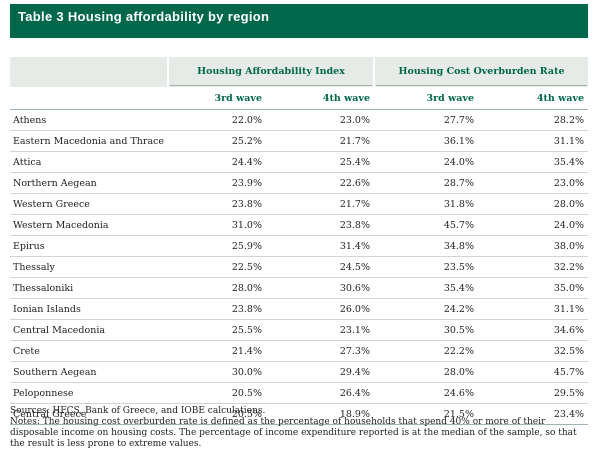 The image size is (600, 452). Describe the element at coordinates (533, 393) in the screenshot. I see `hcor-4th-wave-cell: 29.5%` at that location.